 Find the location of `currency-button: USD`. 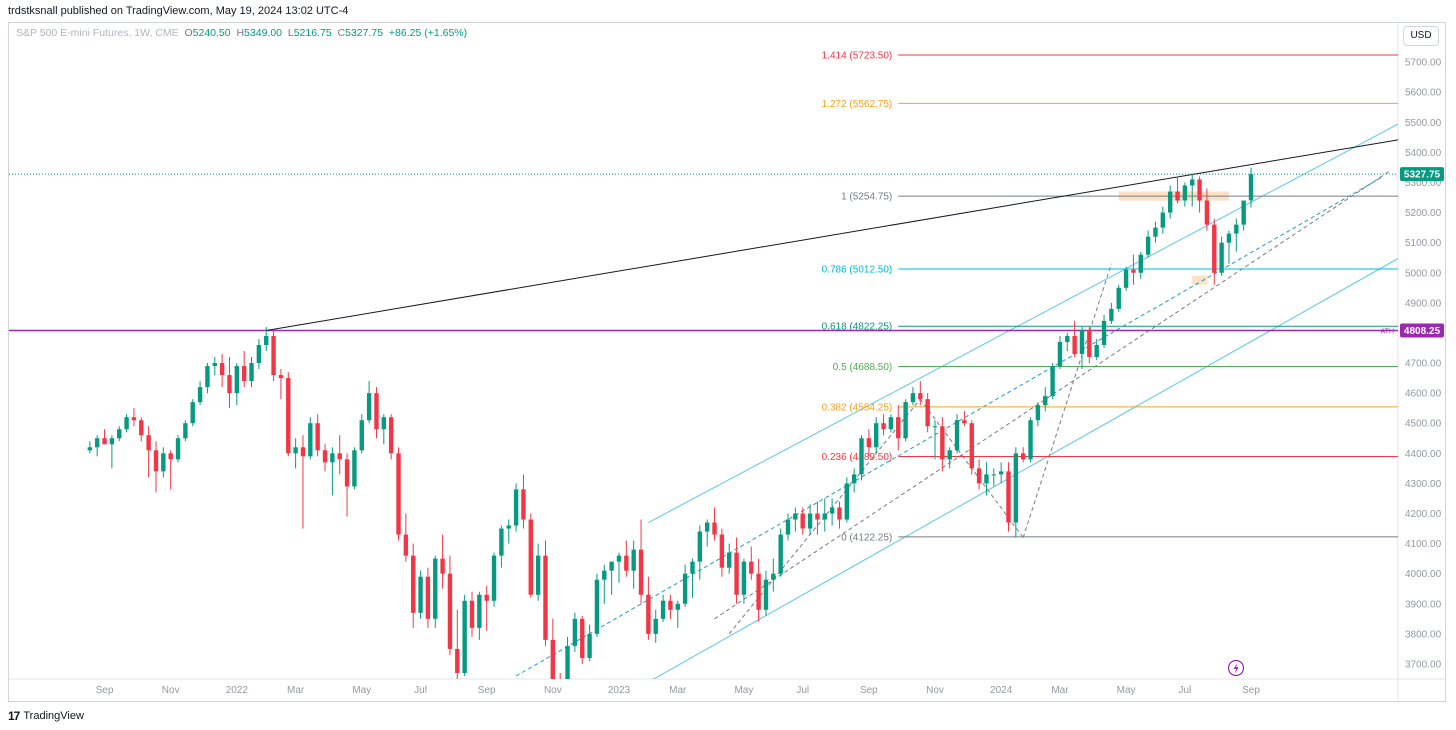

currency-button: USD is located at coordinates (1421, 36).